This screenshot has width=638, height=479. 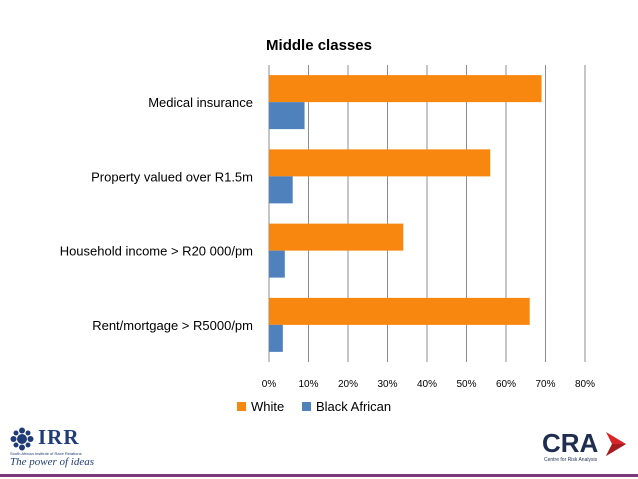 What do you see at coordinates (172, 176) in the screenshot?
I see `category-label: Property valued over R1.5m` at bounding box center [172, 176].